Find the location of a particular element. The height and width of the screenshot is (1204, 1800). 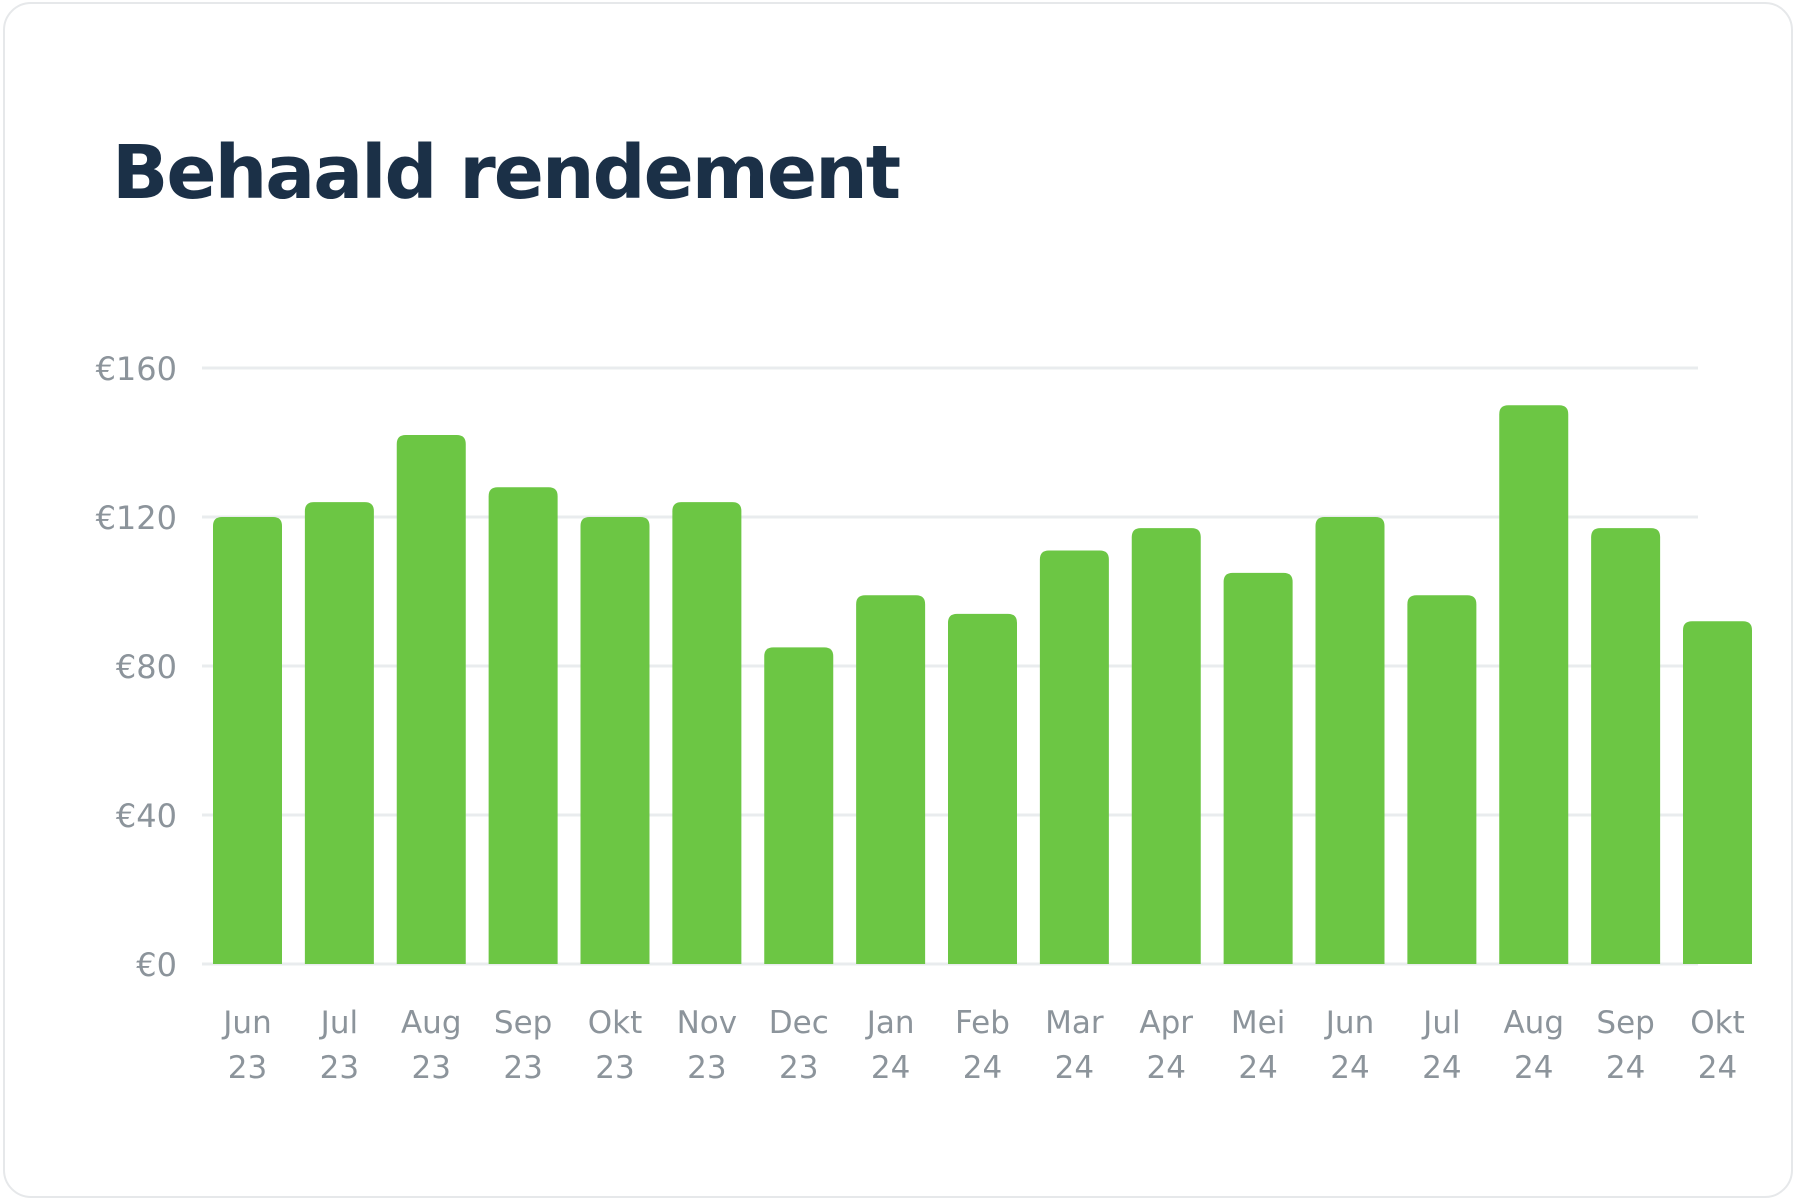

x-tick-label: Okt 24 is located at coordinates (1717, 1045).